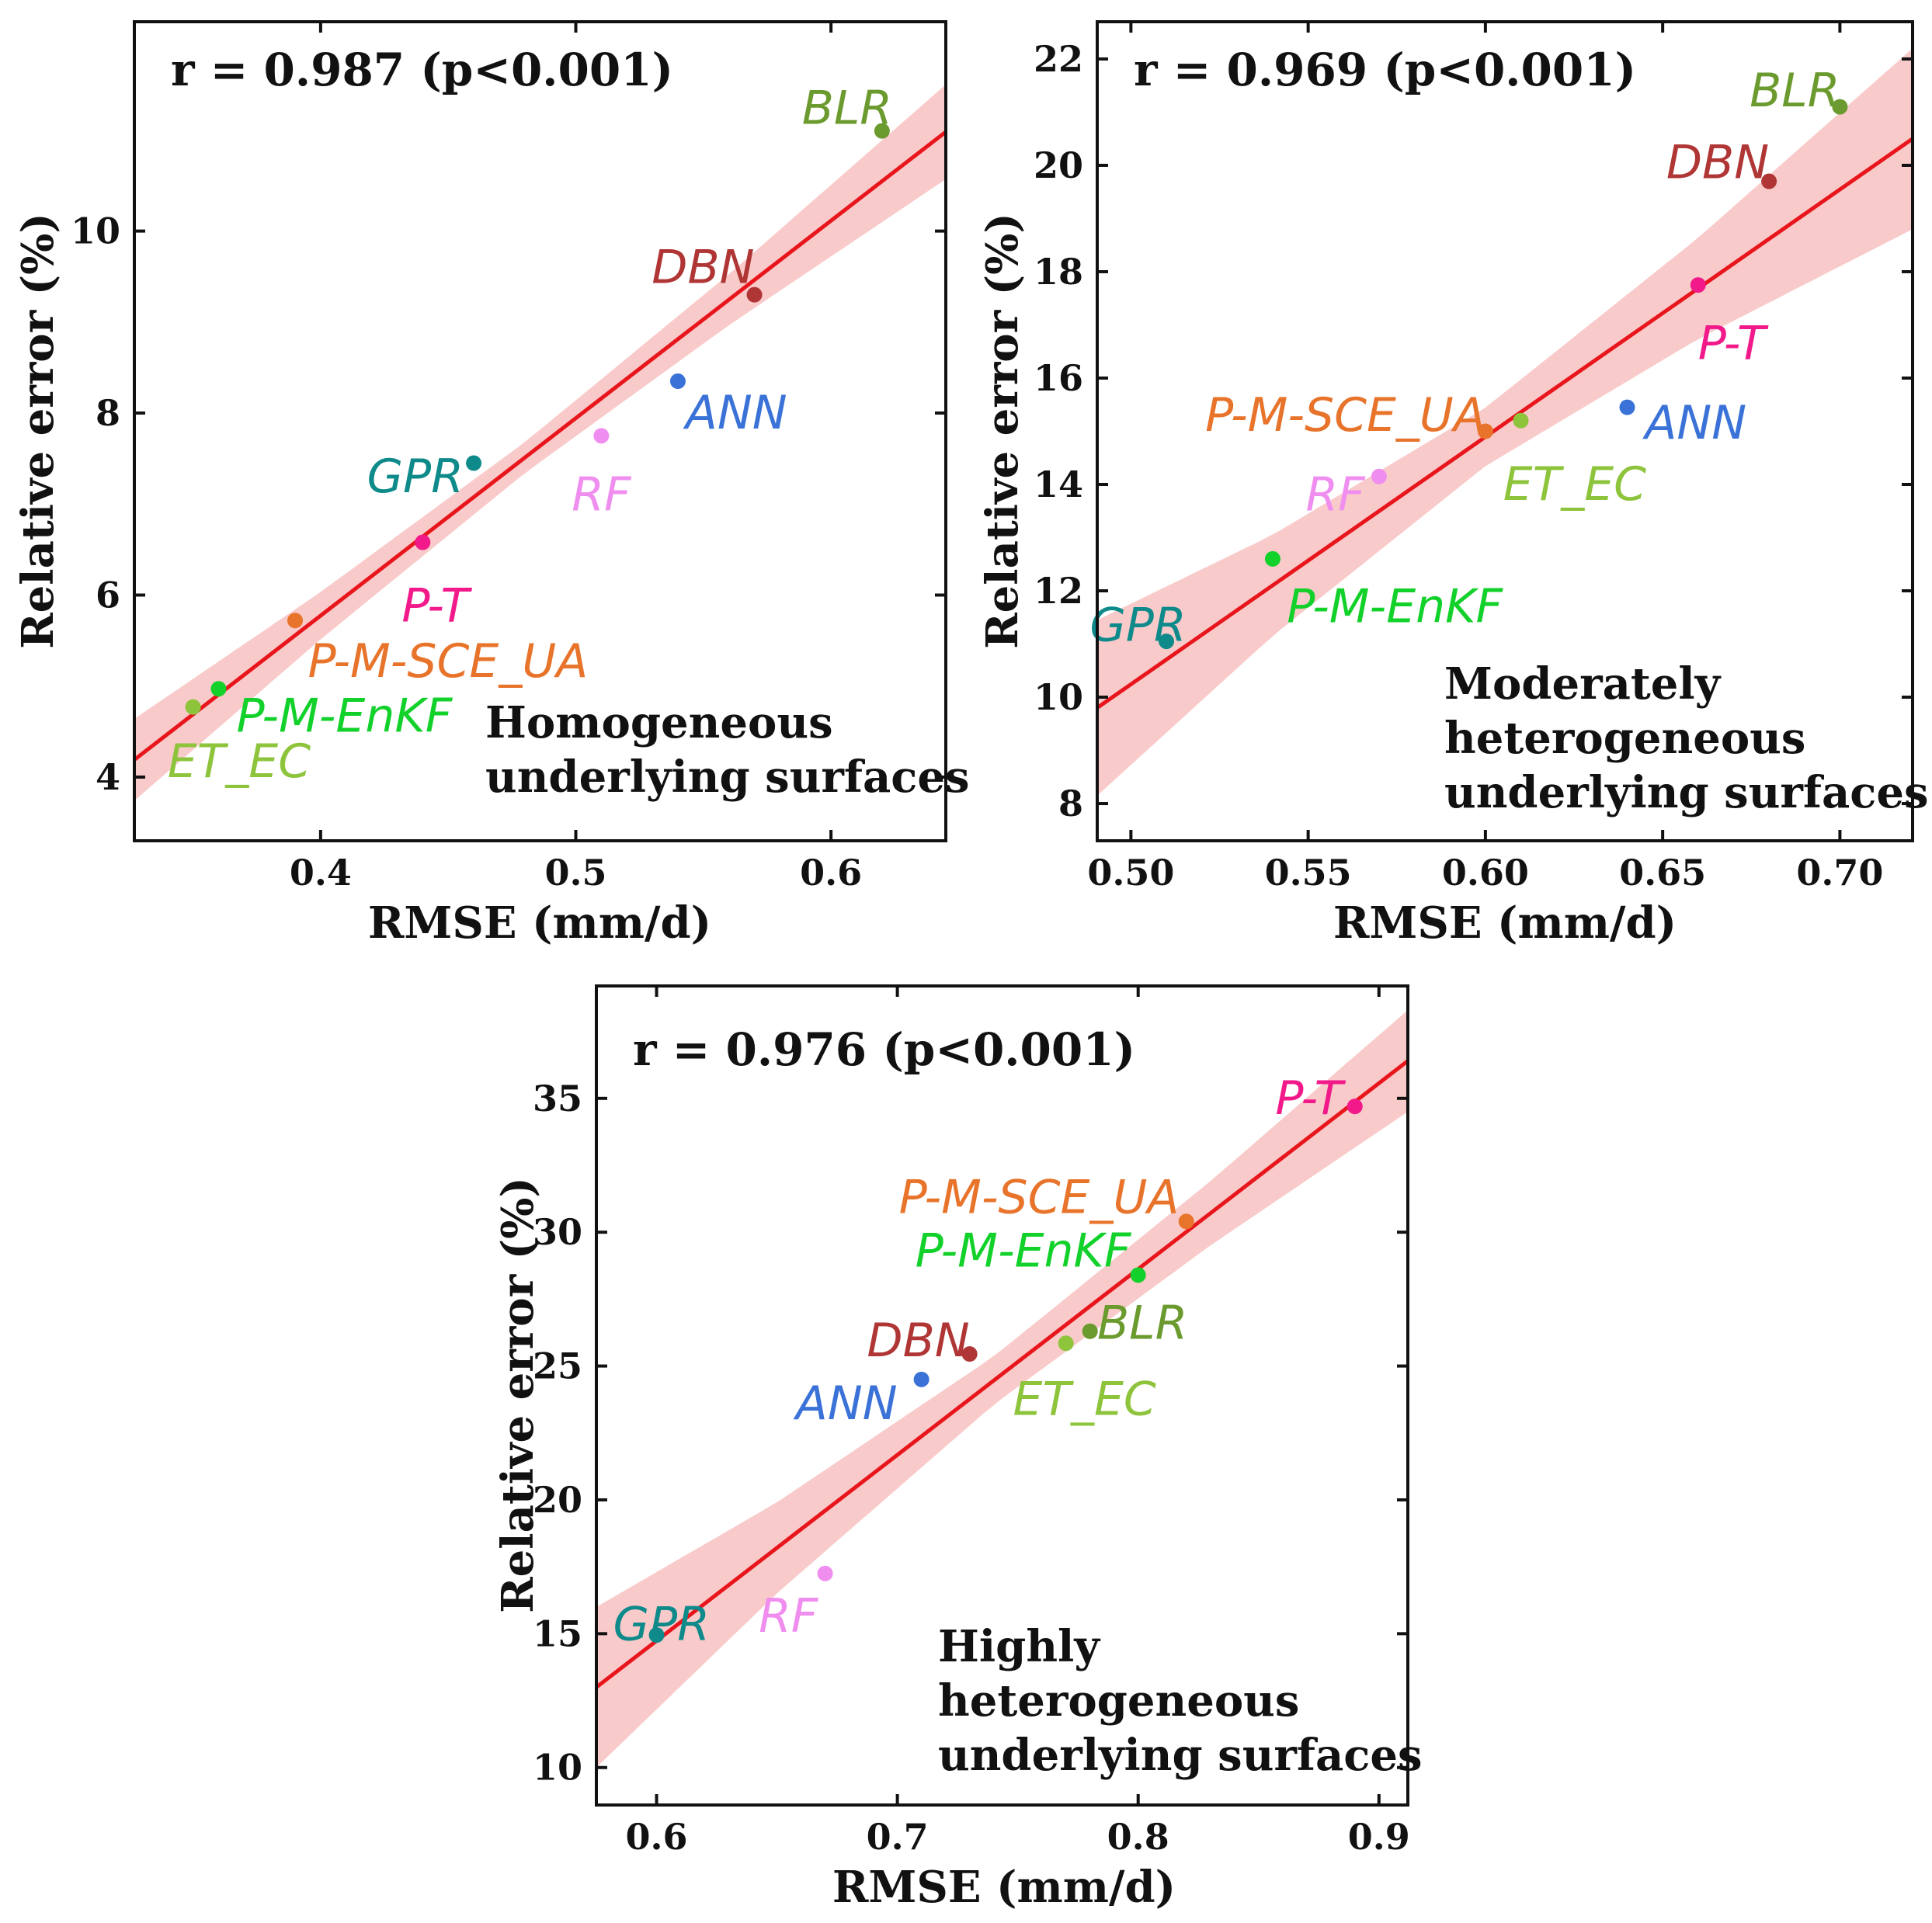  What do you see at coordinates (1379, 1837) in the screenshot?
I see `x-tick-label: 0.9` at bounding box center [1379, 1837].